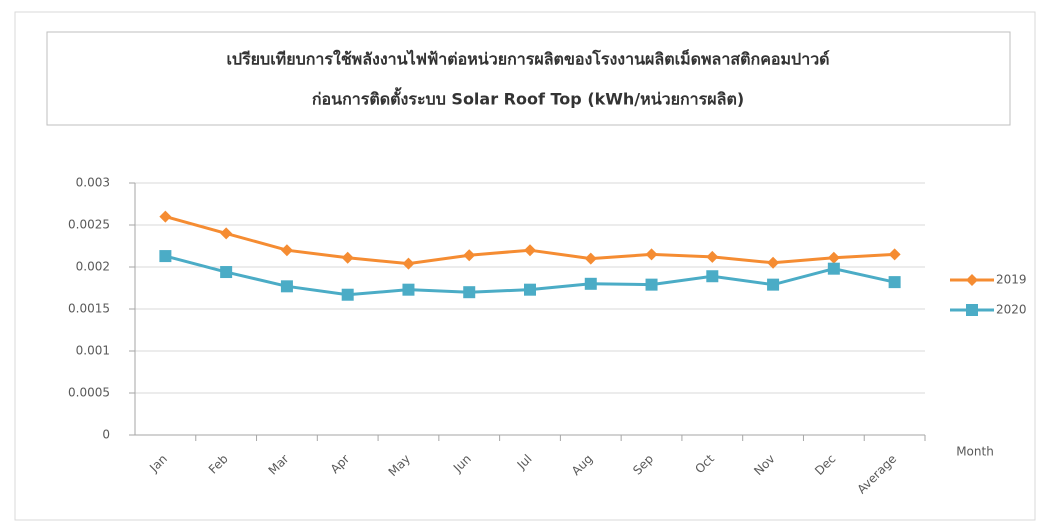  I want to click on y-tick-label: 0.001, so click(93, 351).